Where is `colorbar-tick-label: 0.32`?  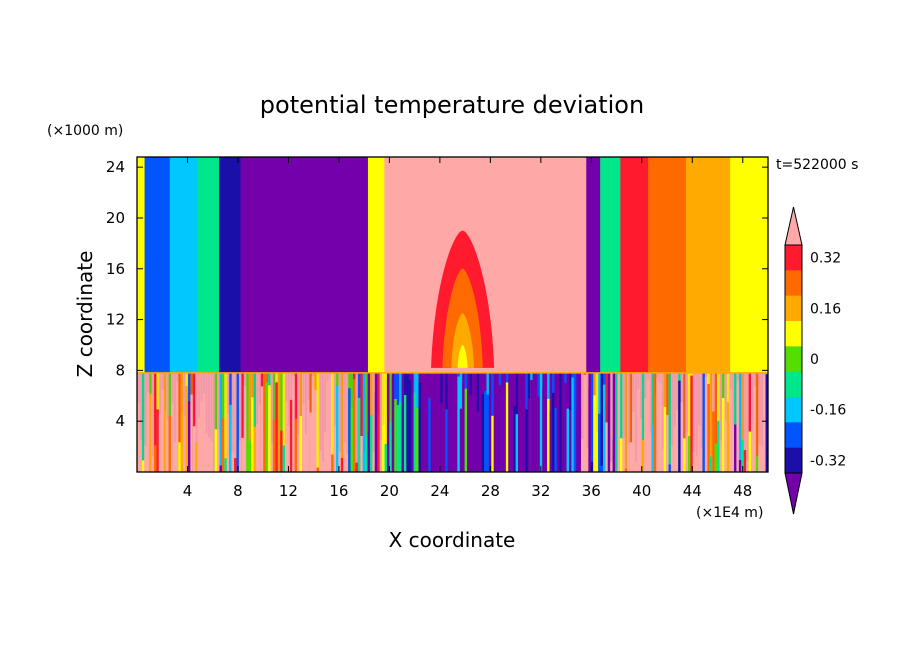
colorbar-tick-label: 0.32 is located at coordinates (825, 259).